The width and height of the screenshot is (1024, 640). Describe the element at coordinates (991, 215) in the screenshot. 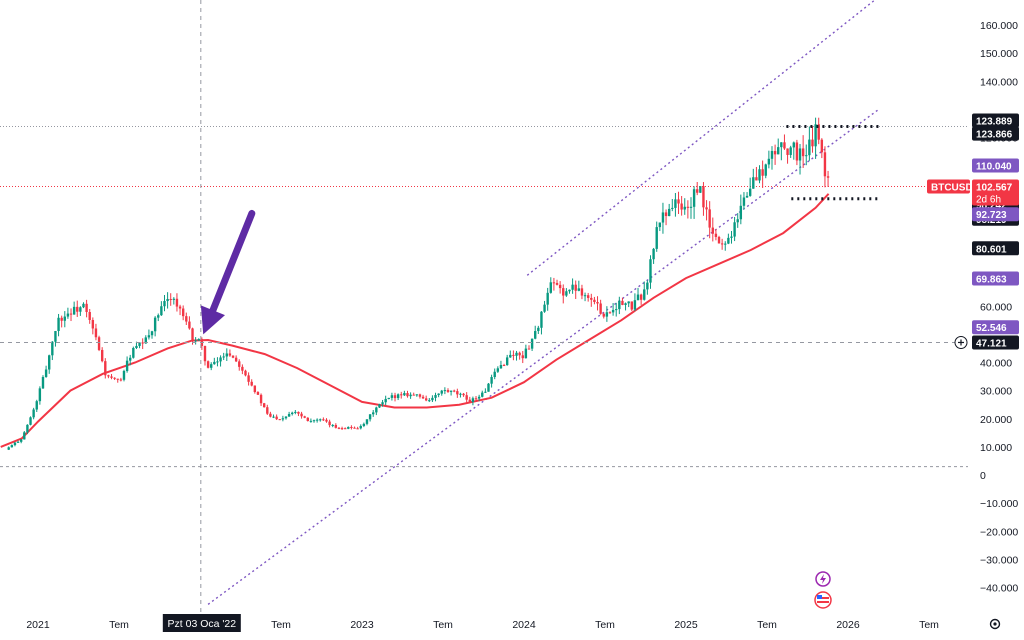

I see `price-tag: 92.723` at that location.